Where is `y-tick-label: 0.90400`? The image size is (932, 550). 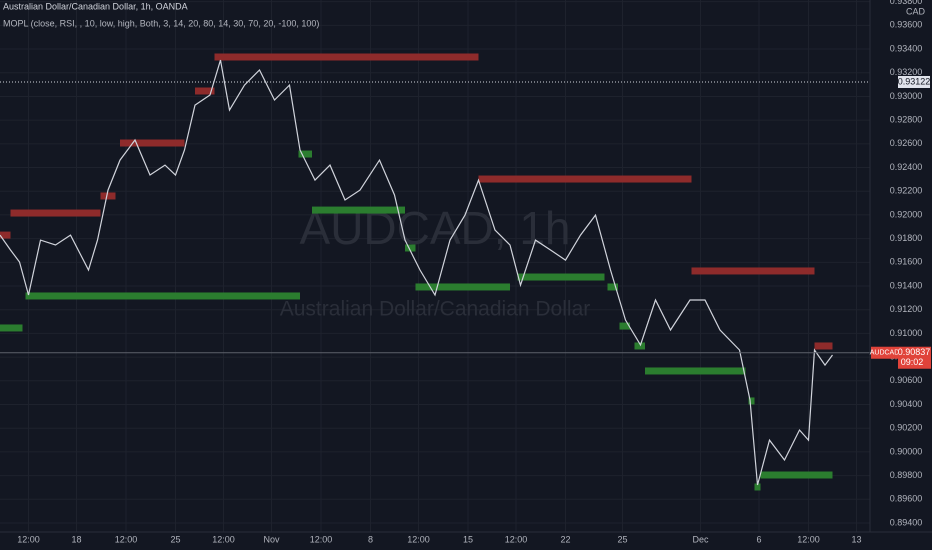
y-tick-label: 0.90400 is located at coordinates (906, 404).